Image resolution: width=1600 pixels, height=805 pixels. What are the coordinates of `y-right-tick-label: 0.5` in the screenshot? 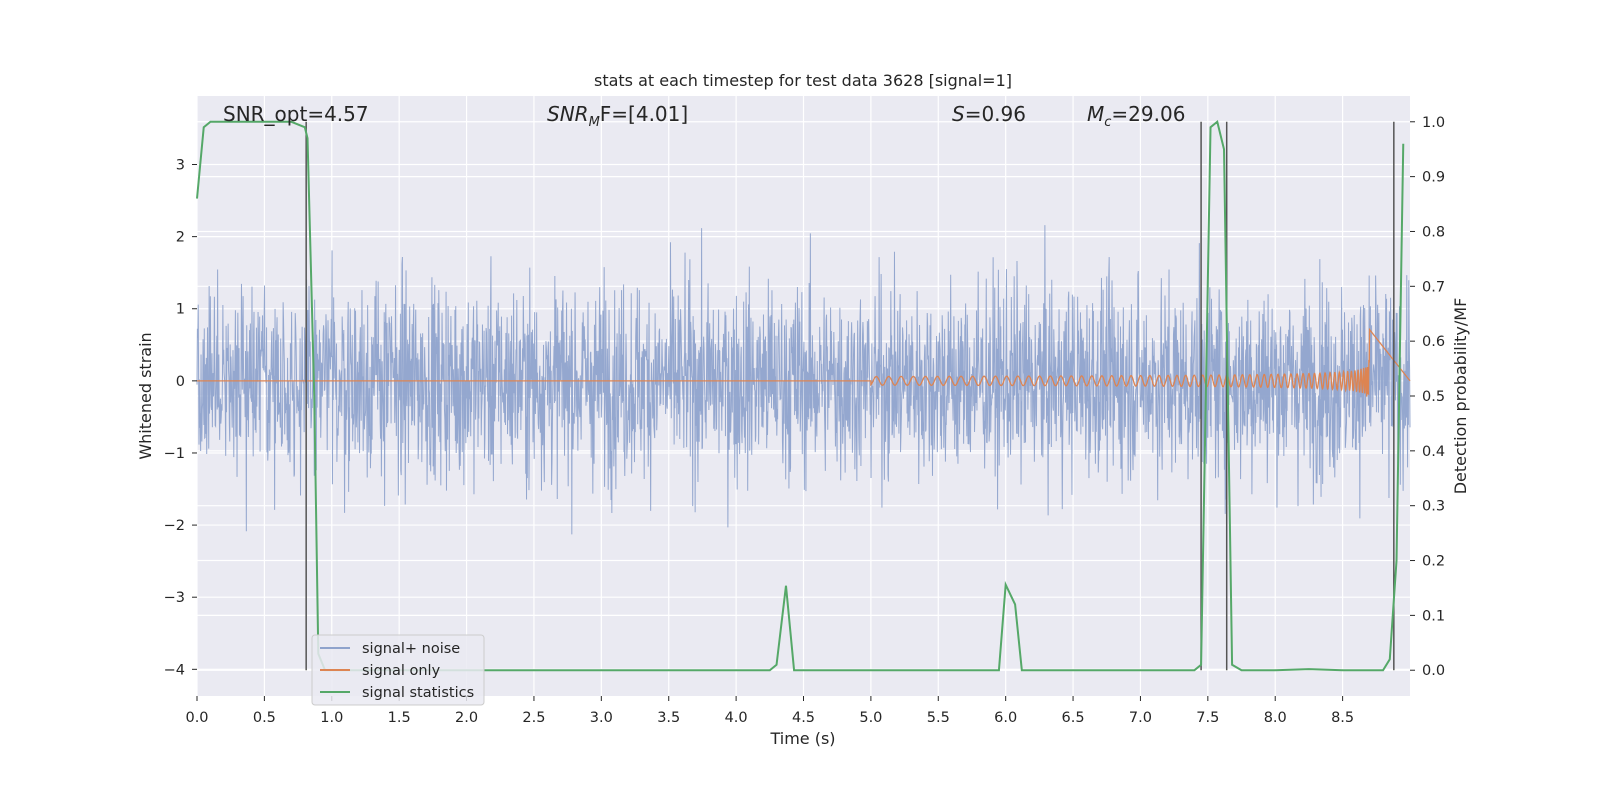 It's located at (1433, 397).